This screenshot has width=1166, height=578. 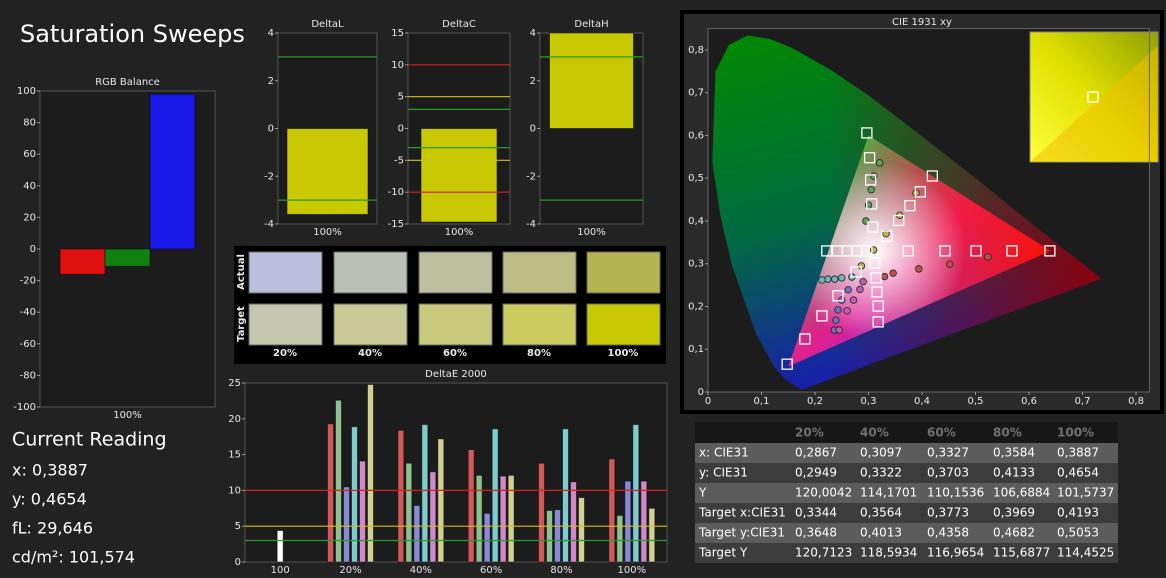 What do you see at coordinates (816, 473) in the screenshot?
I see `table-cell: 0,2949` at bounding box center [816, 473].